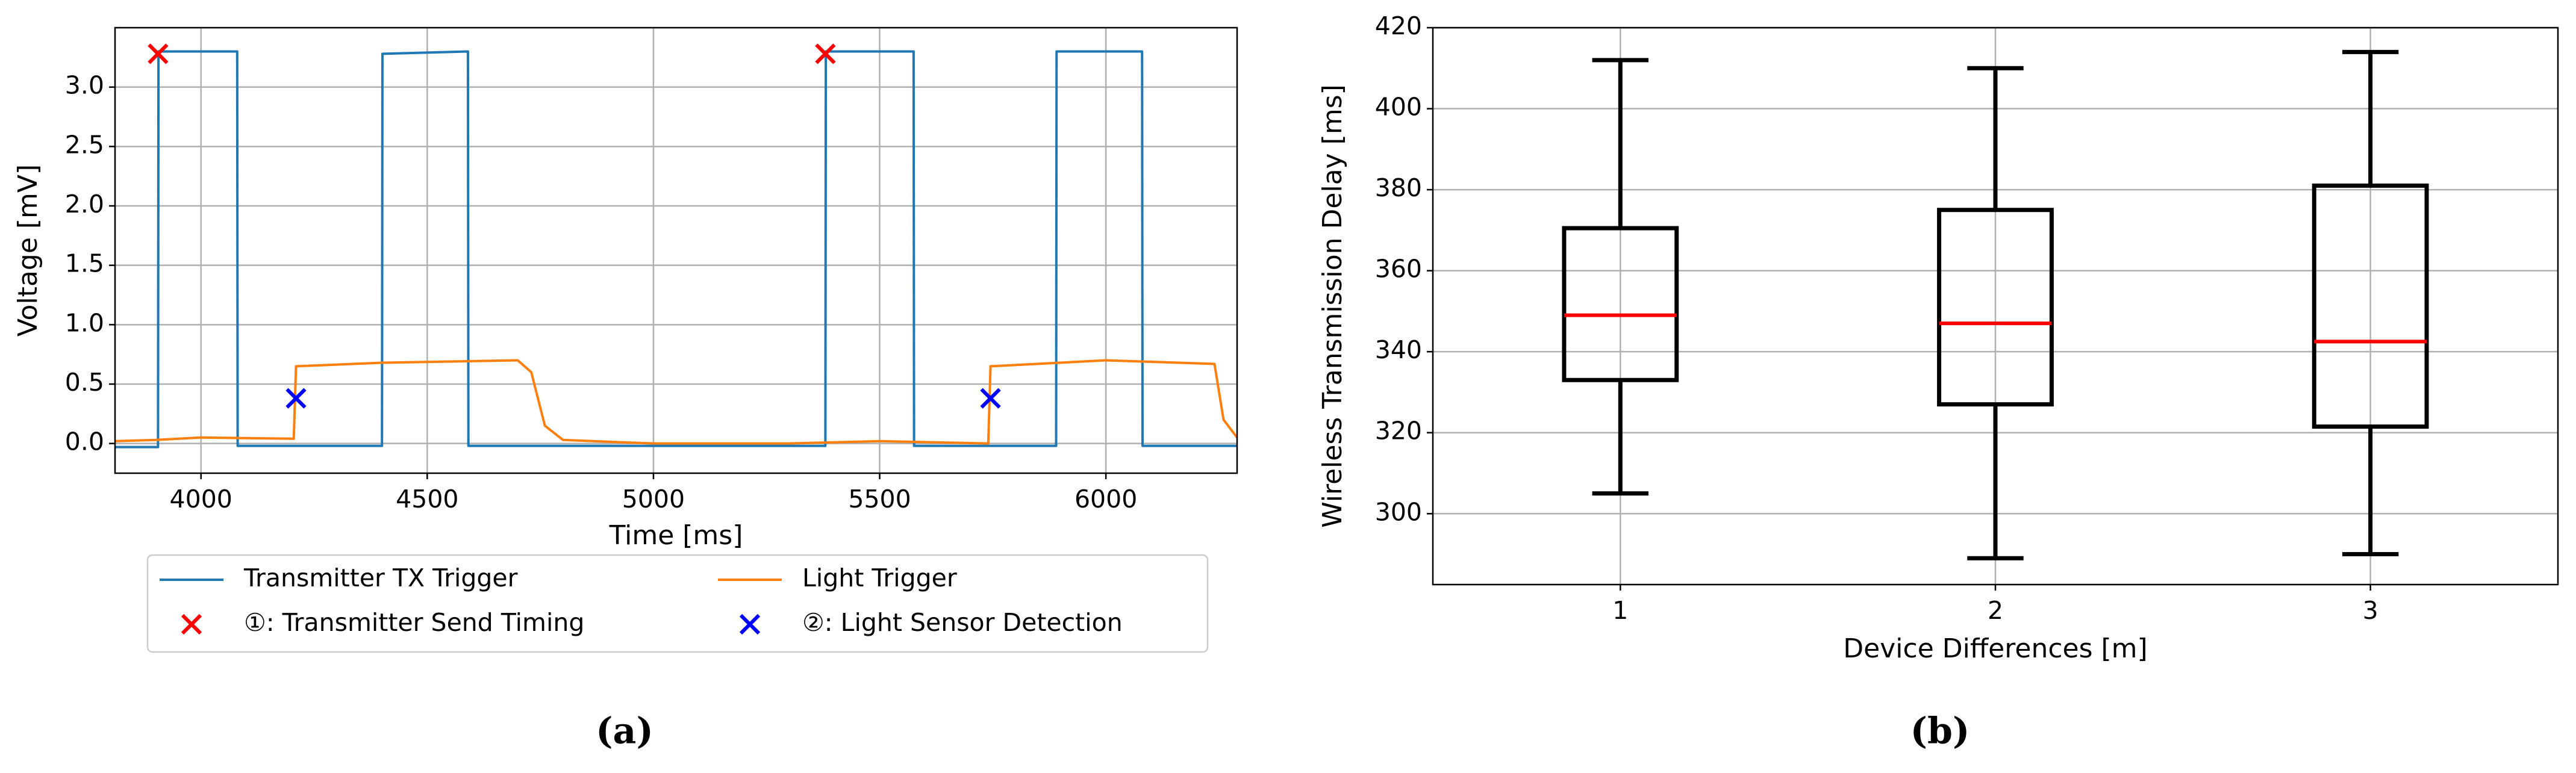  Describe the element at coordinates (624, 731) in the screenshot. I see `caption: (a)` at that location.